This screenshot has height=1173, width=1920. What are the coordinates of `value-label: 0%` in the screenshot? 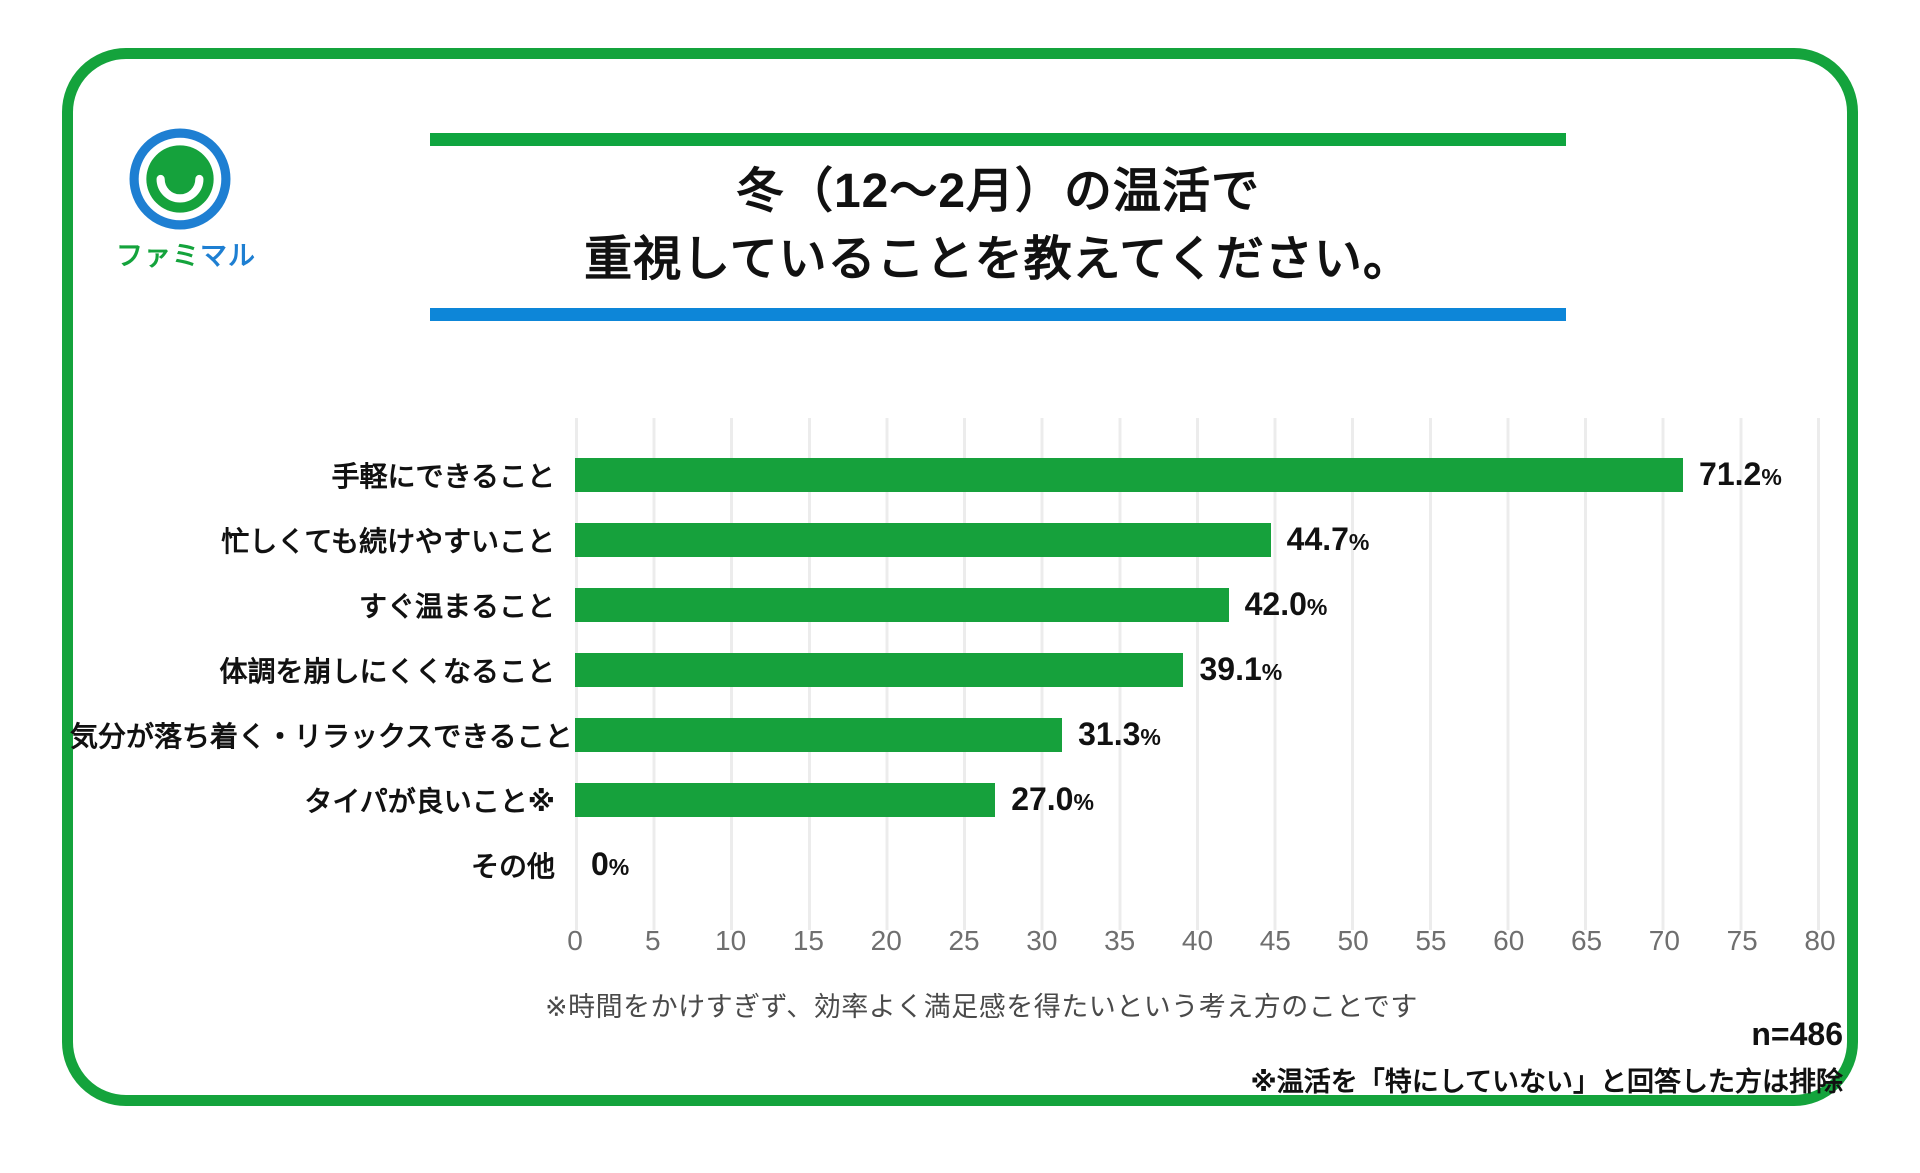 It's located at (610, 864).